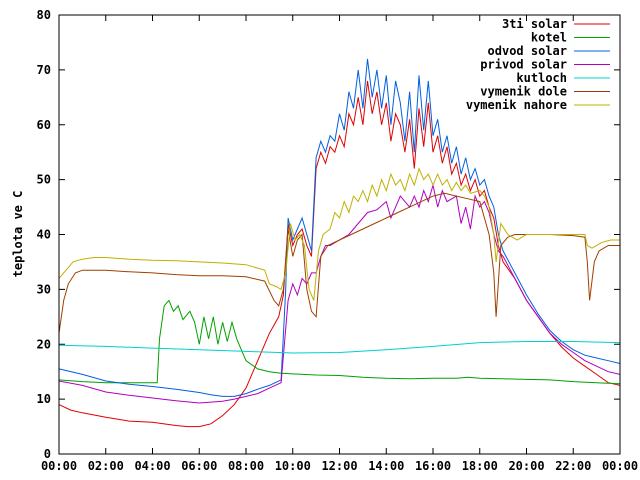 The image size is (640, 480). What do you see at coordinates (534, 24) in the screenshot?
I see `legend-label: 3ti solar` at bounding box center [534, 24].